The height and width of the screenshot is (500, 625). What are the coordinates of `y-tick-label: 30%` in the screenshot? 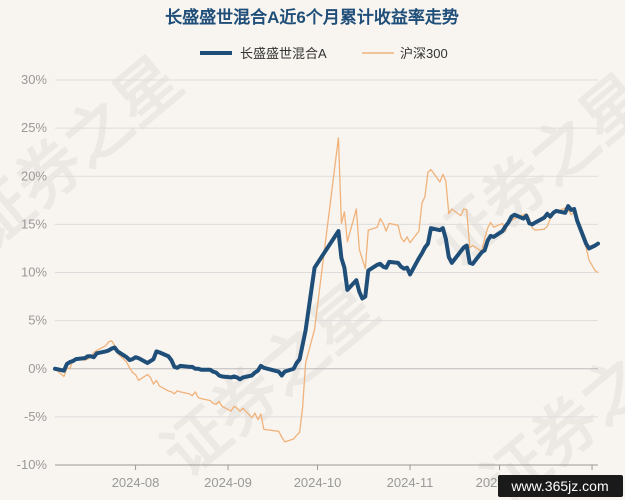 It's located at (34, 79).